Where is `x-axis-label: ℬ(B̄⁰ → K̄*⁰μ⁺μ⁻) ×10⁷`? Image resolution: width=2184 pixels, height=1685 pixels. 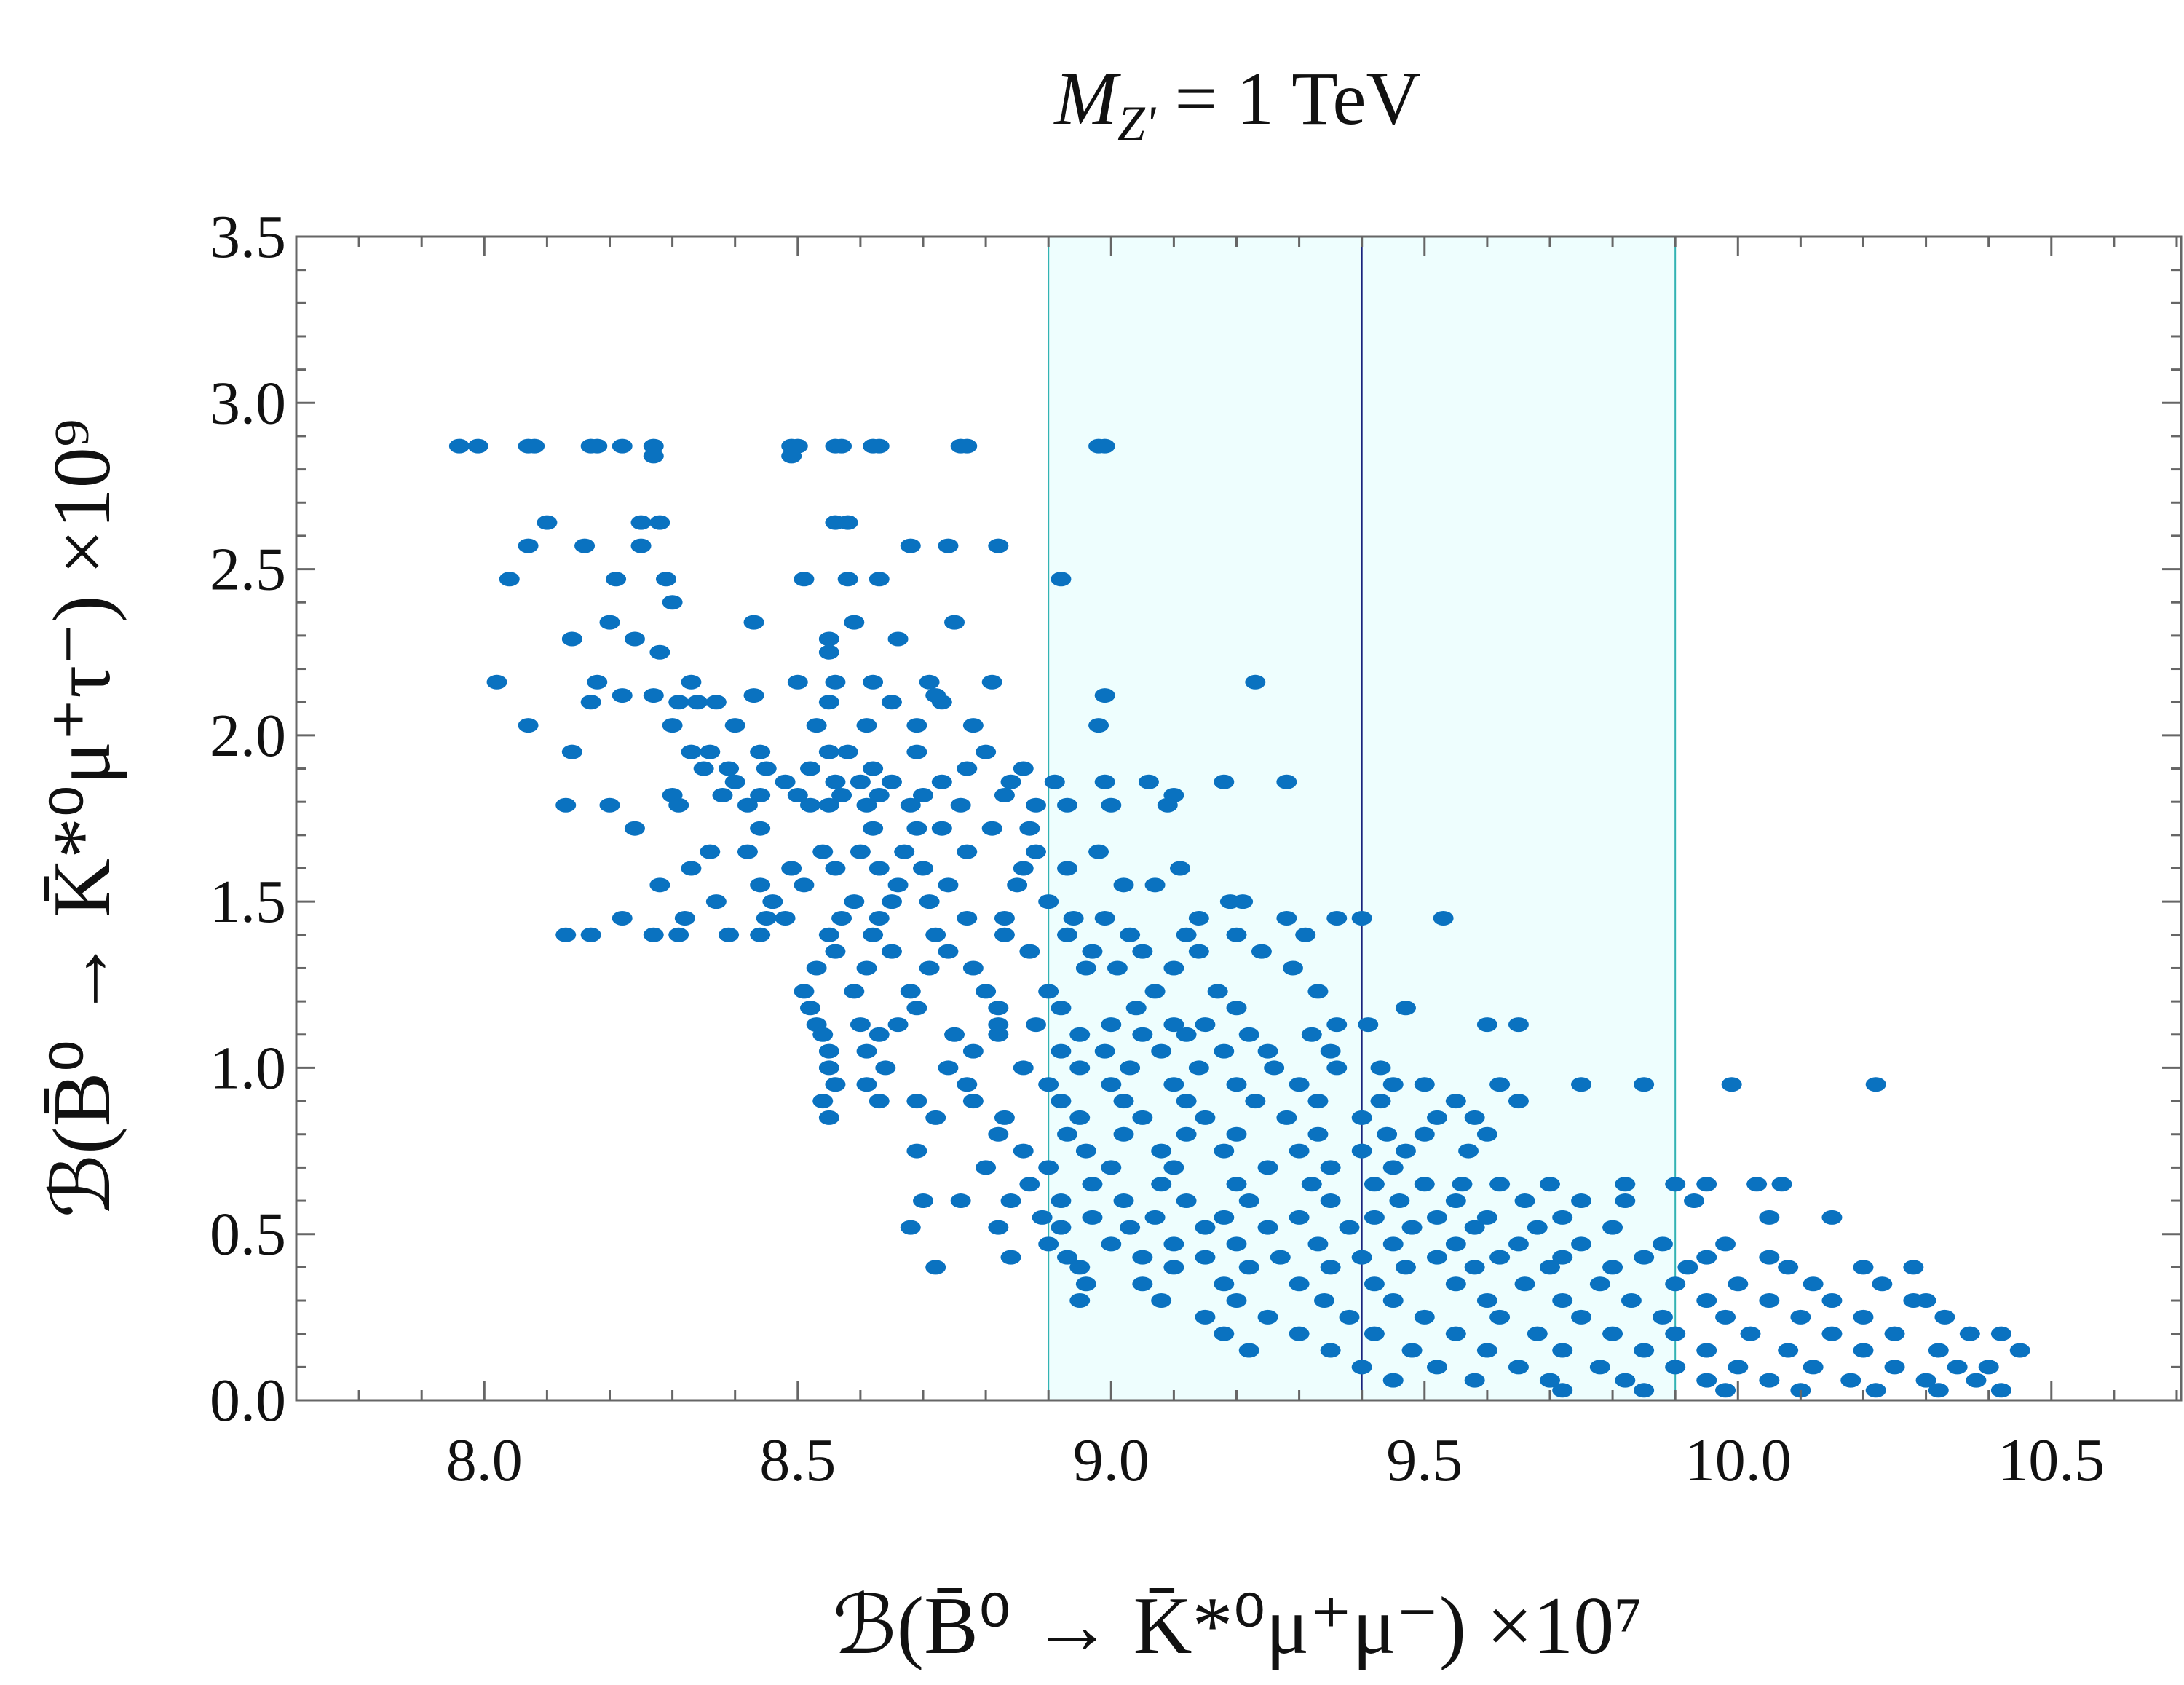
x-axis-label: ℬ(B̄⁰ → K̄*⁰μ⁺μ⁻) ×10⁷ is located at coordinates (1238, 1626).